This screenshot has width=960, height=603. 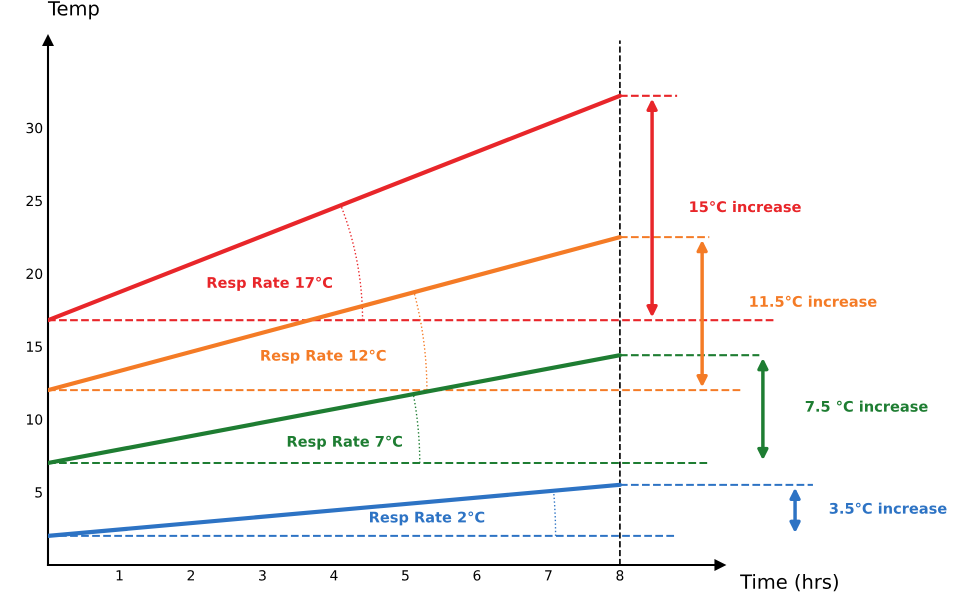 I want to click on x-tick-label: 2, so click(x=191, y=575).